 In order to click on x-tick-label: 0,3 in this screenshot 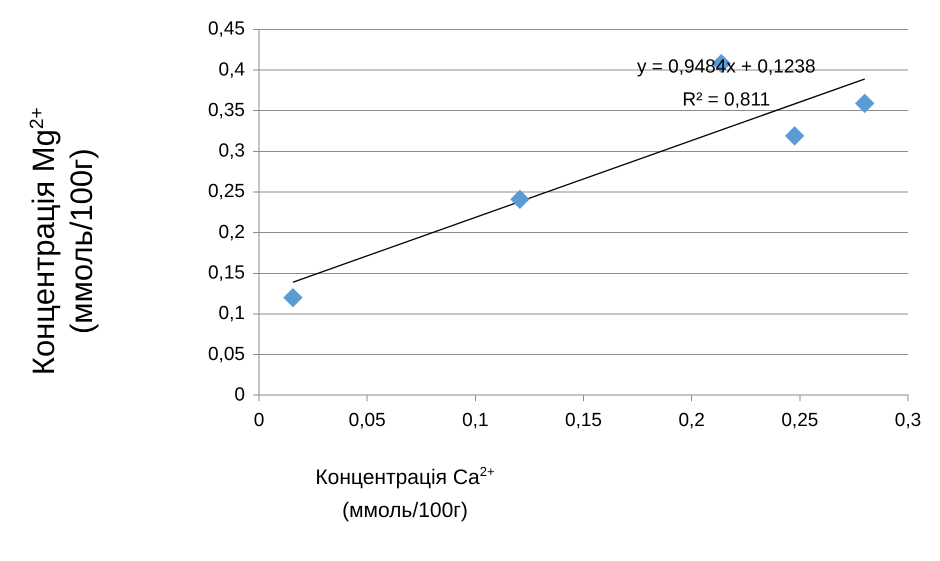, I will do `click(908, 420)`.